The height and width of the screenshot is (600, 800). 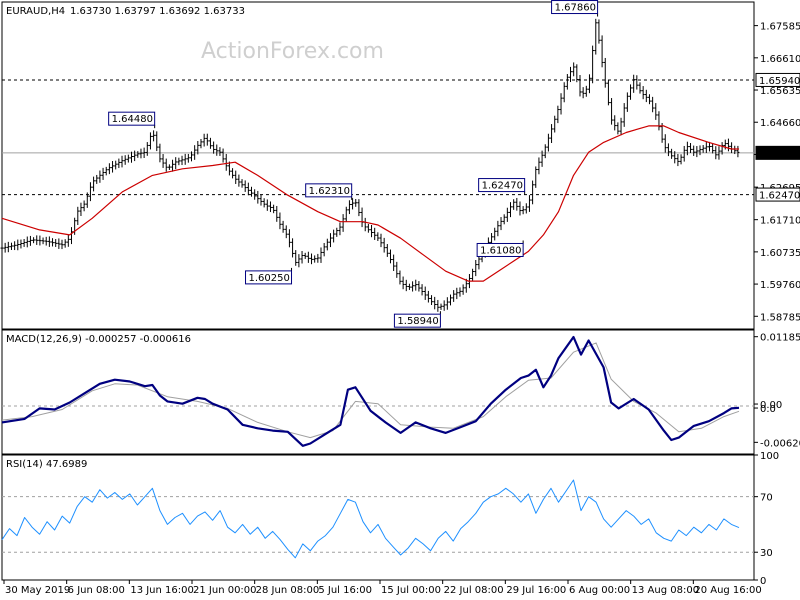 I want to click on macd-y-tick-label-2: 0.0, so click(x=768, y=409).